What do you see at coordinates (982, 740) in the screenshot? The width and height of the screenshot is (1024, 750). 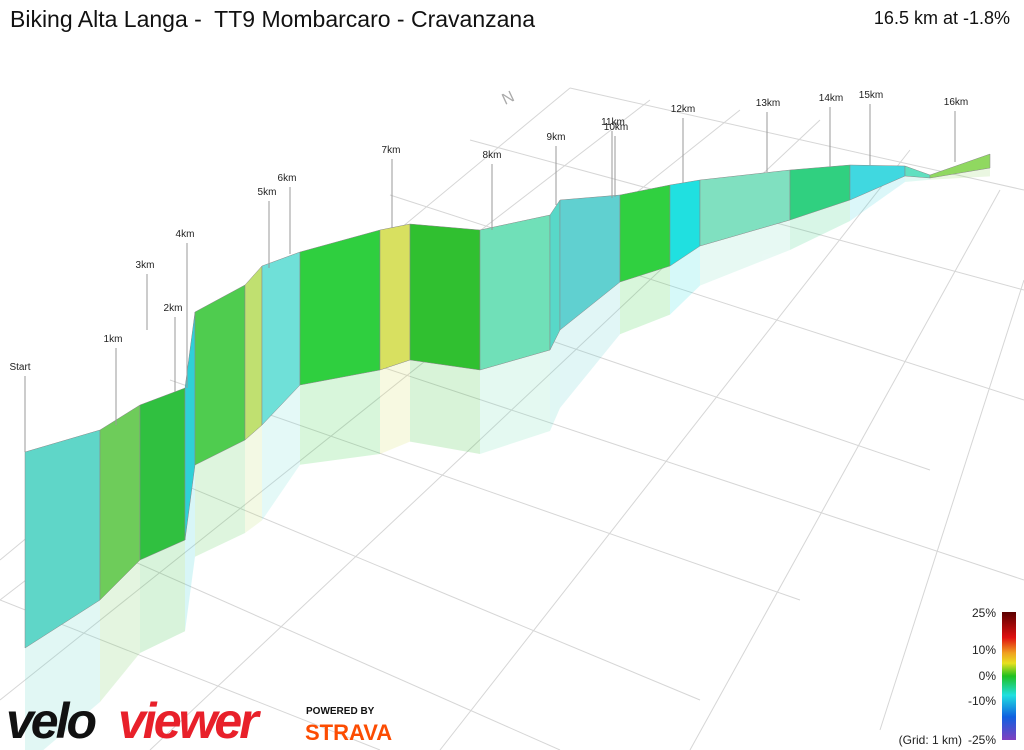 I see `legend-label: -25%` at bounding box center [982, 740].